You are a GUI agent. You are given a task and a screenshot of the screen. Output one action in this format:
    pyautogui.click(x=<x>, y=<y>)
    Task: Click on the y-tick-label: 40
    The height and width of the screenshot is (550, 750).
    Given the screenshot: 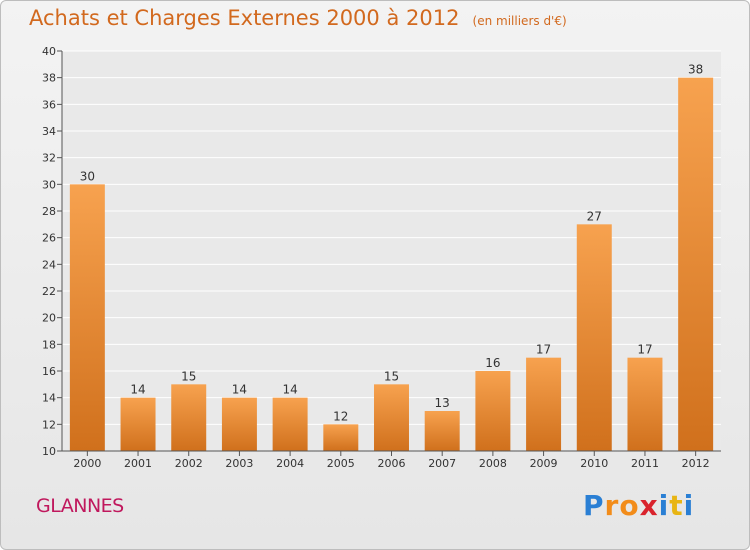 What is the action you would take?
    pyautogui.click(x=49, y=51)
    